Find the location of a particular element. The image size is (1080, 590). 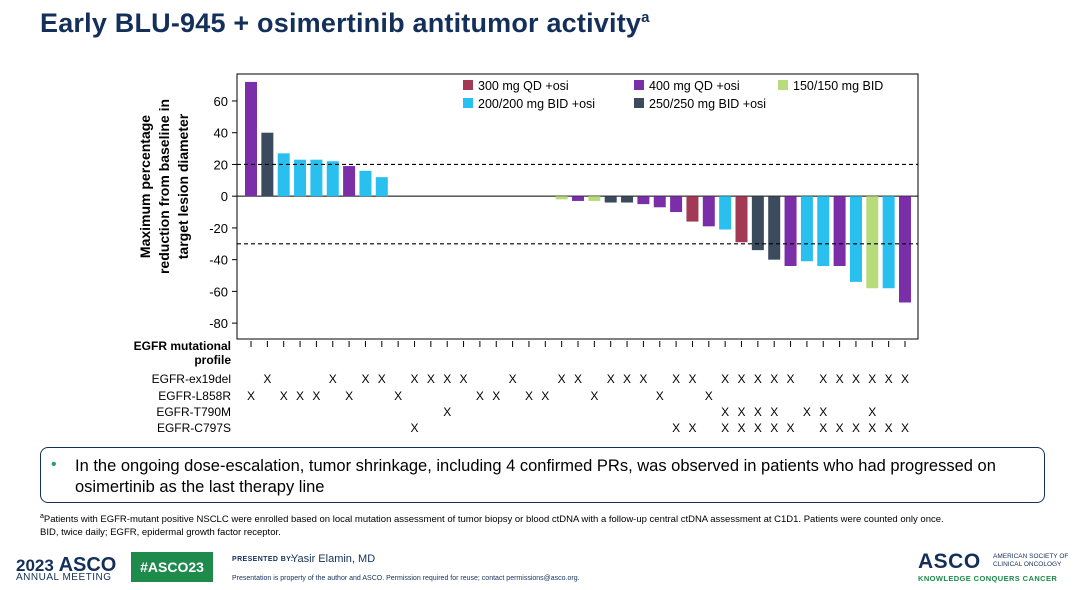

presenter-name: Yasir Elamin, MD is located at coordinates (333, 559).